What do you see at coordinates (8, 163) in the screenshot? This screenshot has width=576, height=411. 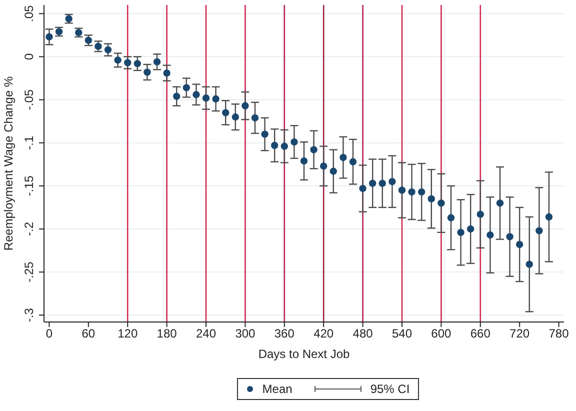 I see `y-axis-title: Reemployment Wage Change %` at bounding box center [8, 163].